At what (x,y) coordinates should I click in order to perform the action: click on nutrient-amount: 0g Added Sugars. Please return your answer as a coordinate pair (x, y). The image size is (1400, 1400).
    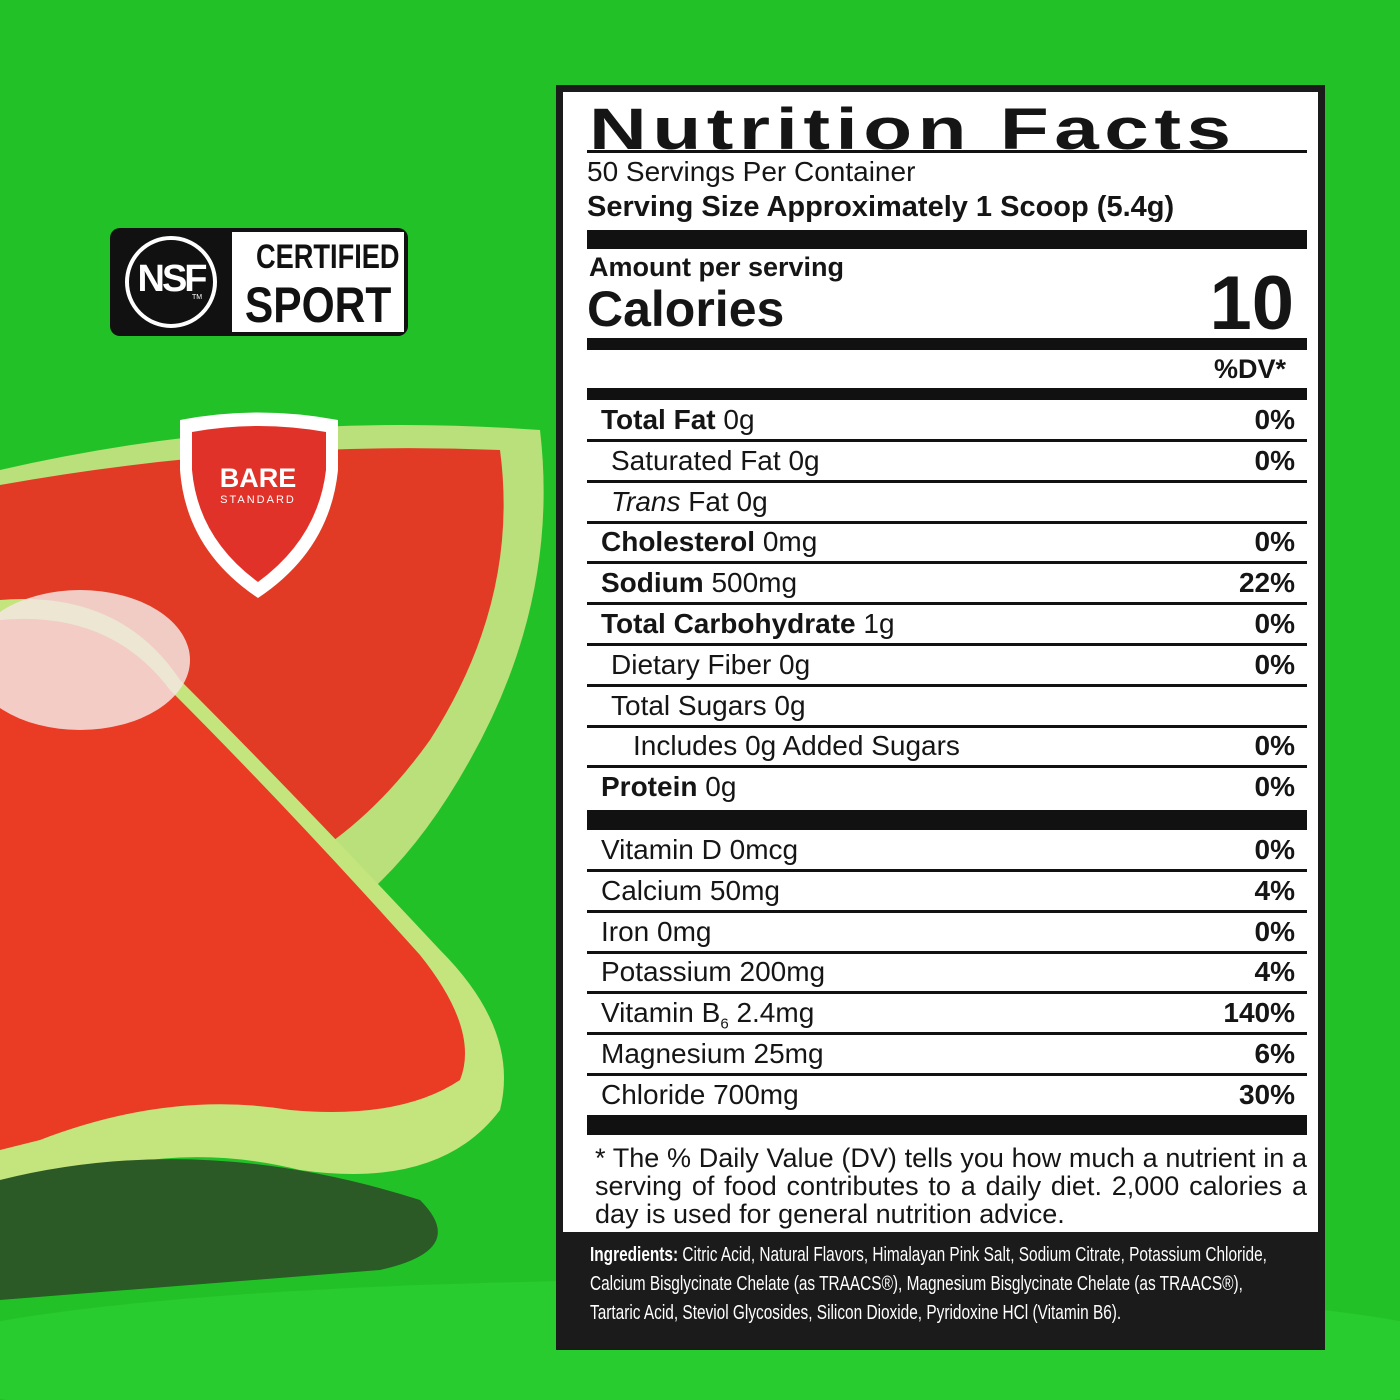
    Looking at the image, I should click on (852, 746).